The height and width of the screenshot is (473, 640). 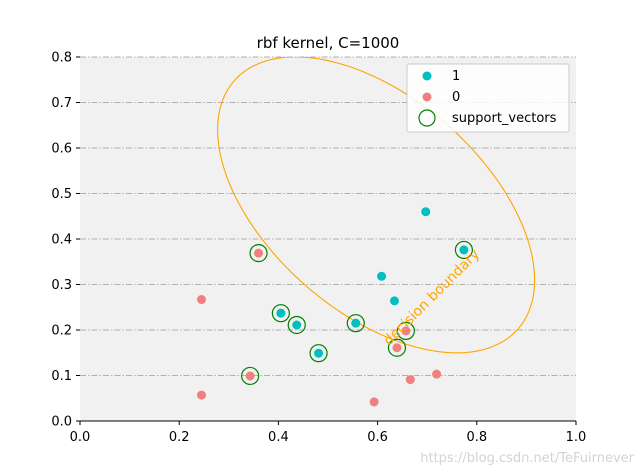 What do you see at coordinates (328, 43) in the screenshot?
I see `chart-title: rbf kernel, C=1000` at bounding box center [328, 43].